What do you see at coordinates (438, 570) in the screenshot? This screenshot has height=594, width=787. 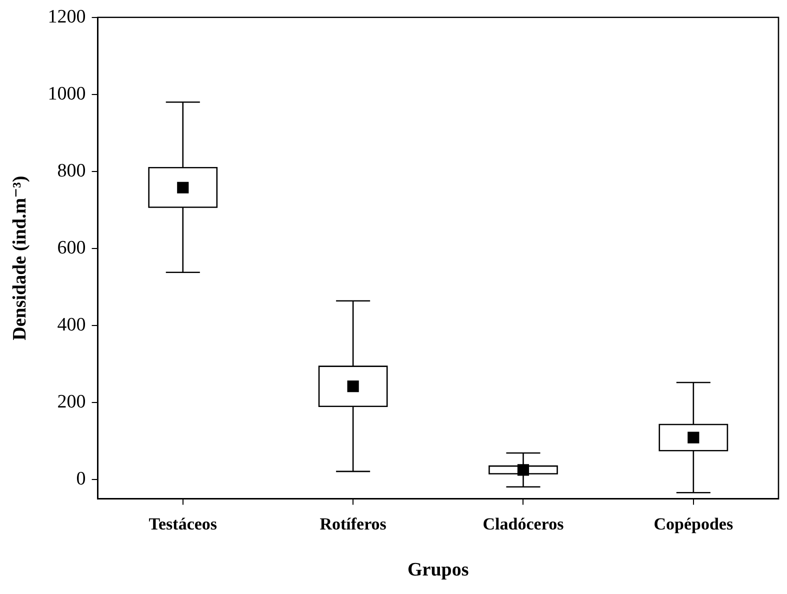 I see `x-axis-title: Grupos` at bounding box center [438, 570].